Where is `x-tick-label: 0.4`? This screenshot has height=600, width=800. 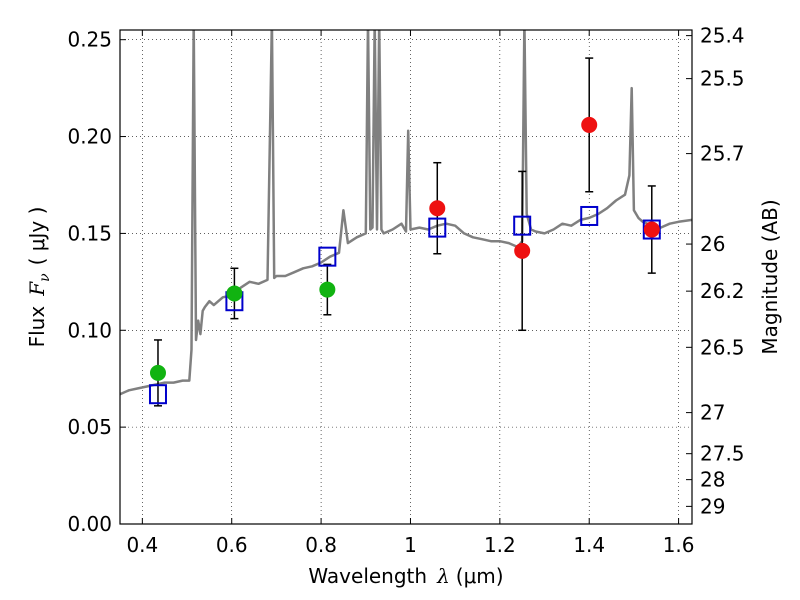
x-tick-label: 0.4 is located at coordinates (142, 545).